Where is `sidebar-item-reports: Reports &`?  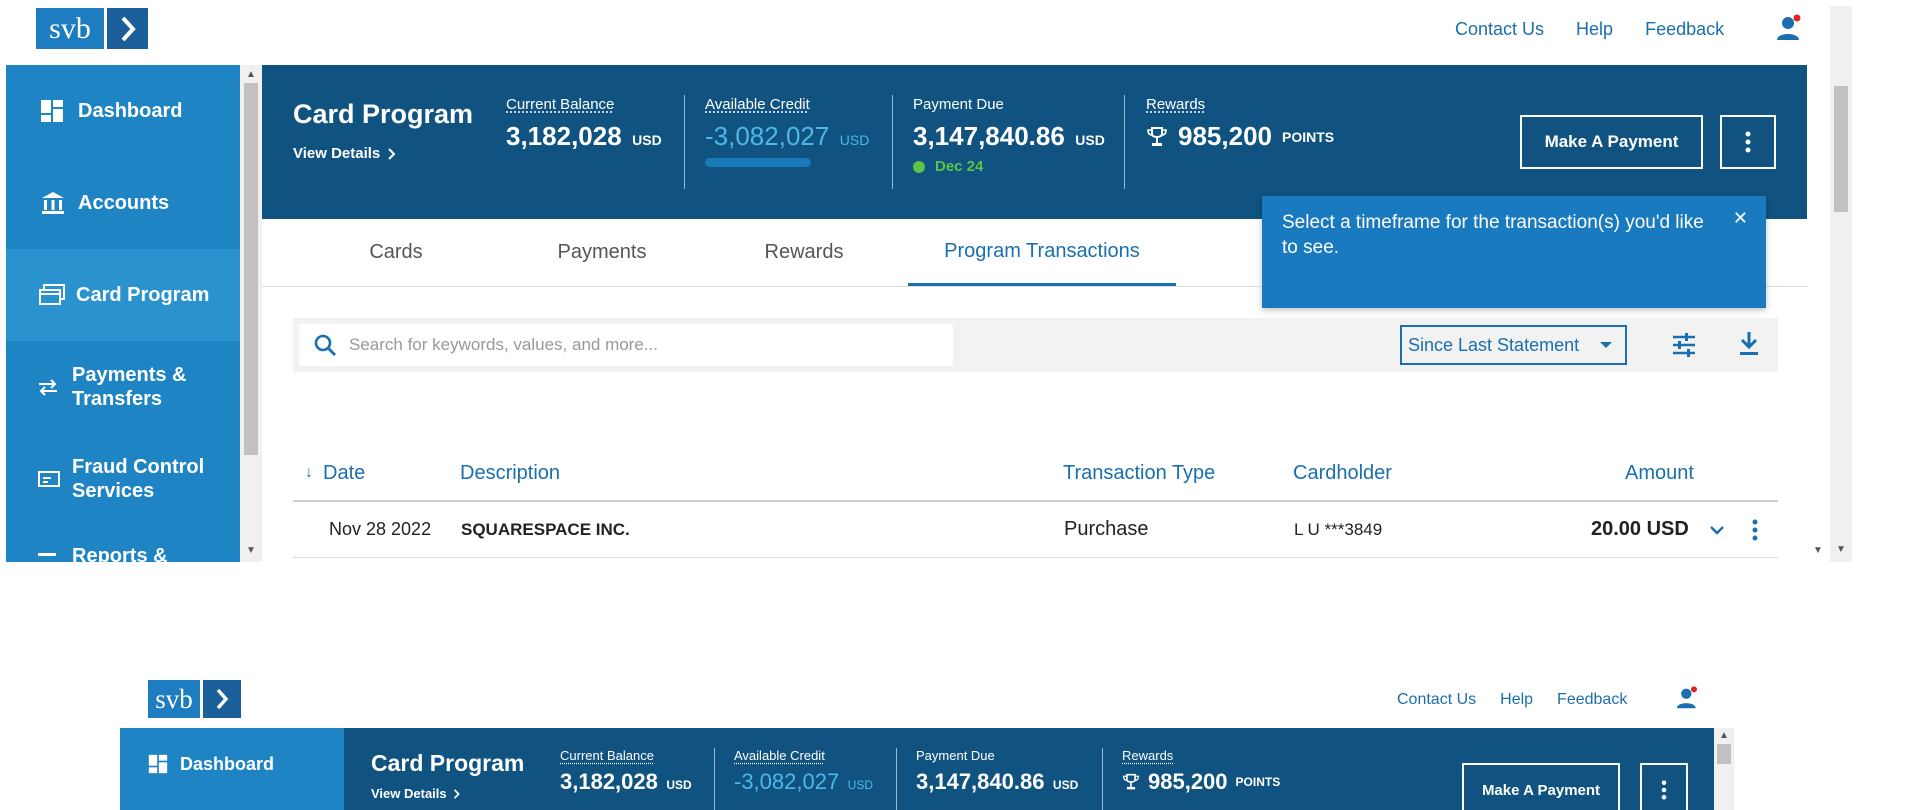
sidebar-item-reports: Reports & is located at coordinates (123, 551).